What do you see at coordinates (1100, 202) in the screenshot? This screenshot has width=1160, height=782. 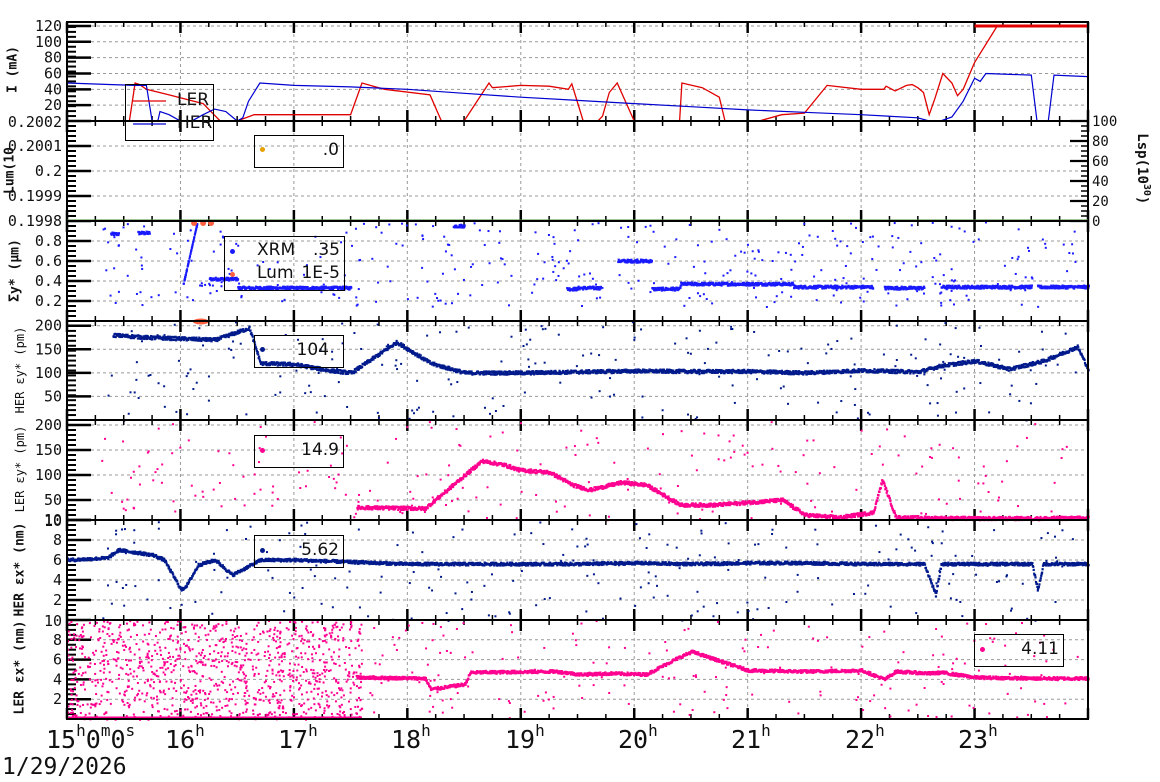 I see `y2-tick: 20` at bounding box center [1100, 202].